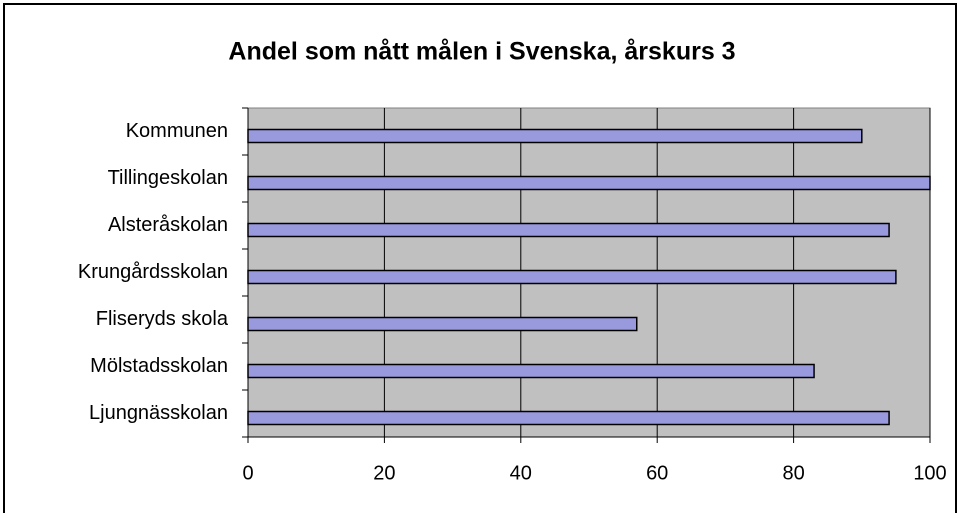 The image size is (960, 513). What do you see at coordinates (657, 473) in the screenshot?
I see `x-tick-label: 60` at bounding box center [657, 473].